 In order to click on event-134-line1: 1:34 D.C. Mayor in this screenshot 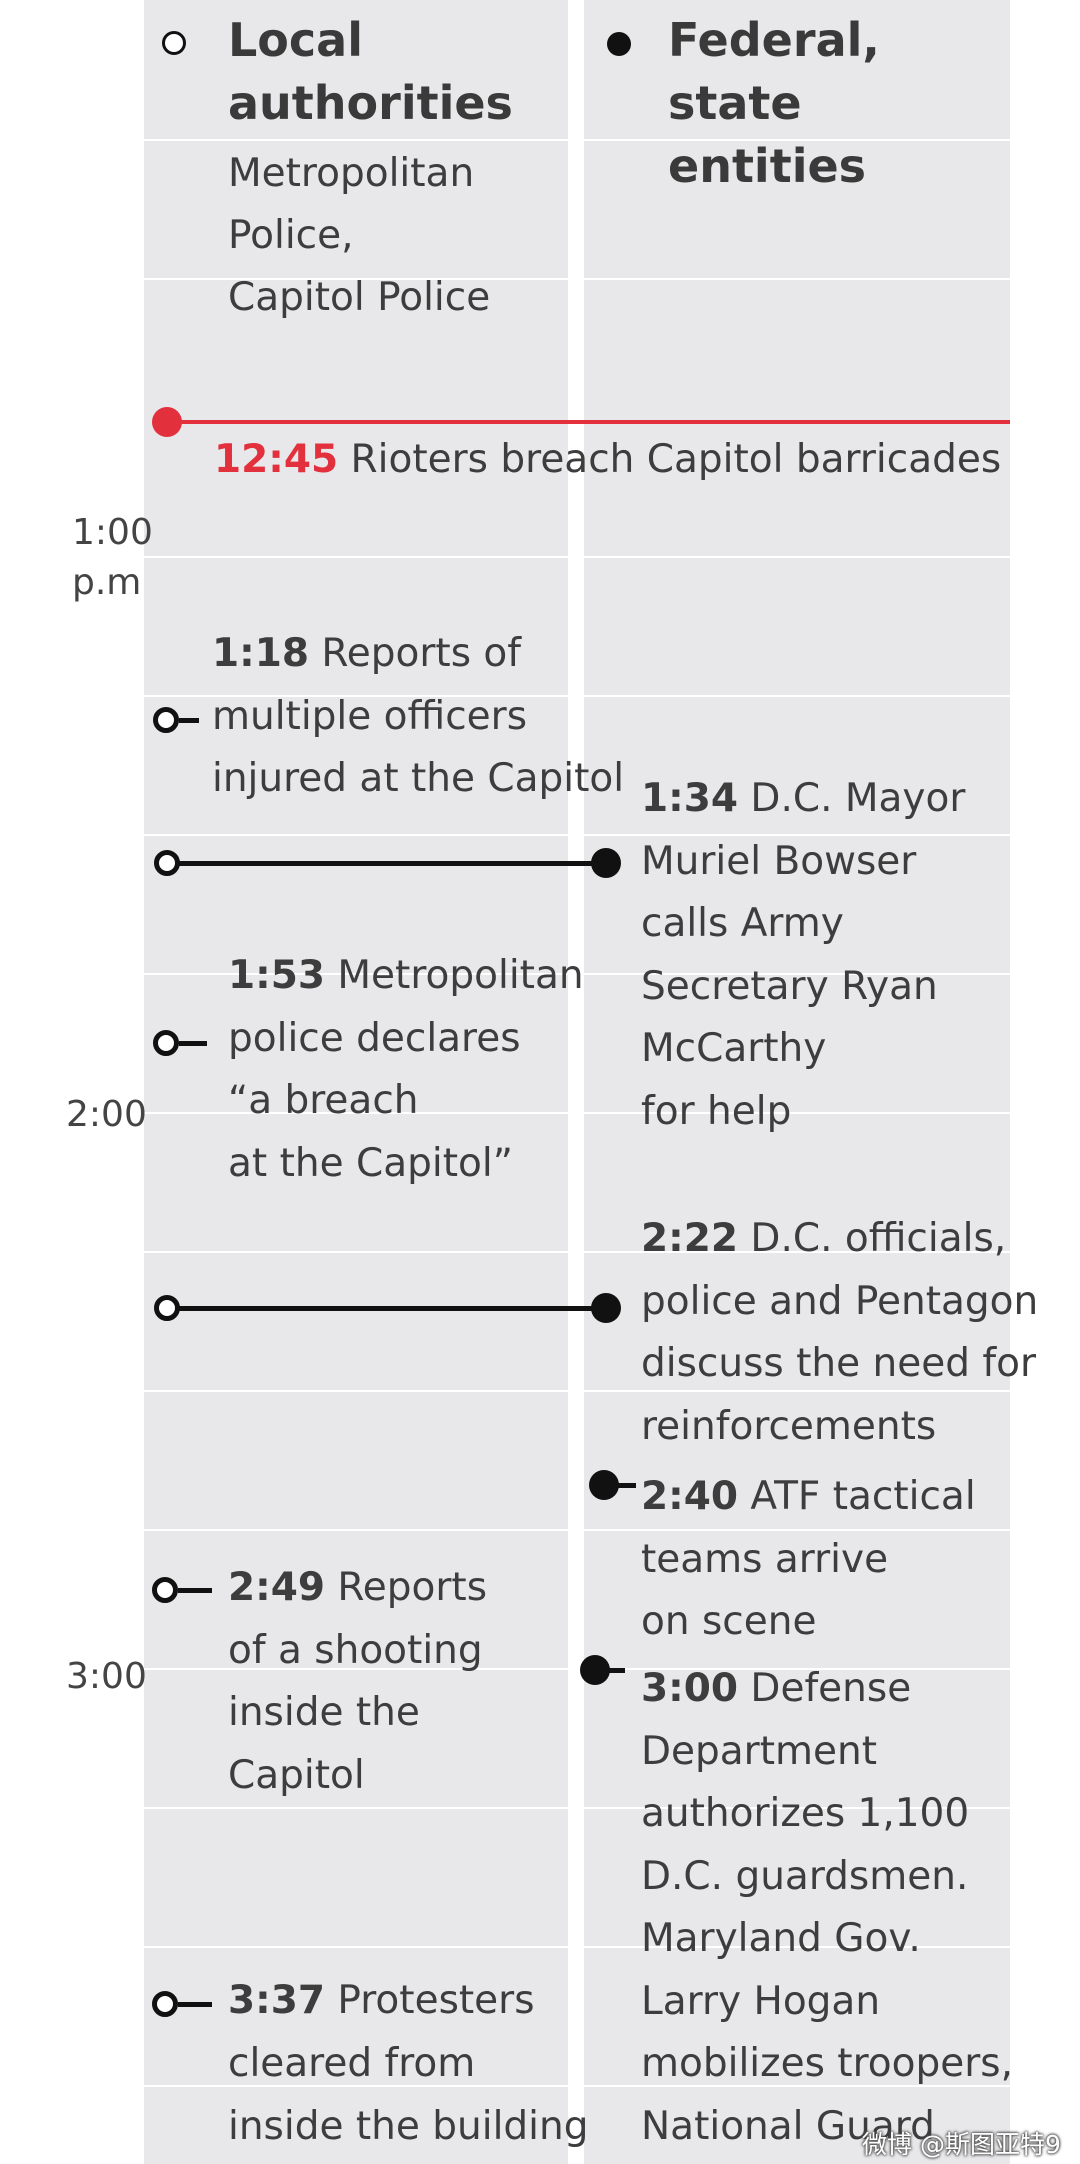, I will do `click(803, 799)`.